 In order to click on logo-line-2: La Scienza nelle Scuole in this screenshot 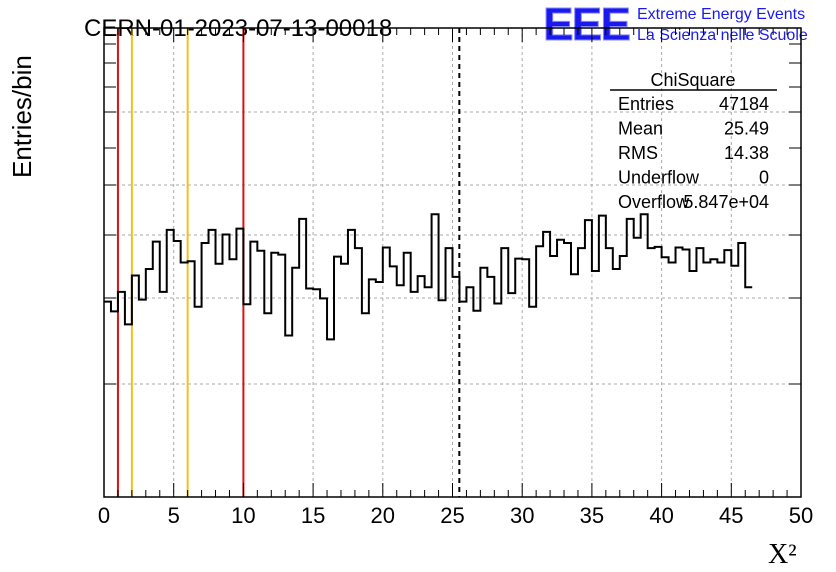, I will do `click(722, 35)`.